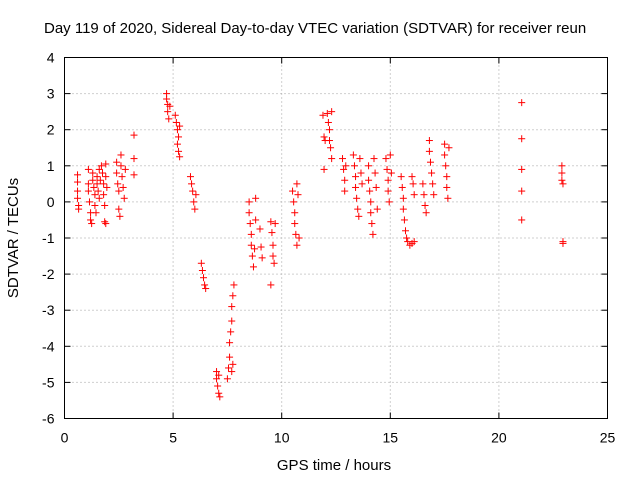  What do you see at coordinates (48, 382) in the screenshot?
I see `y-tick-label: -5` at bounding box center [48, 382].